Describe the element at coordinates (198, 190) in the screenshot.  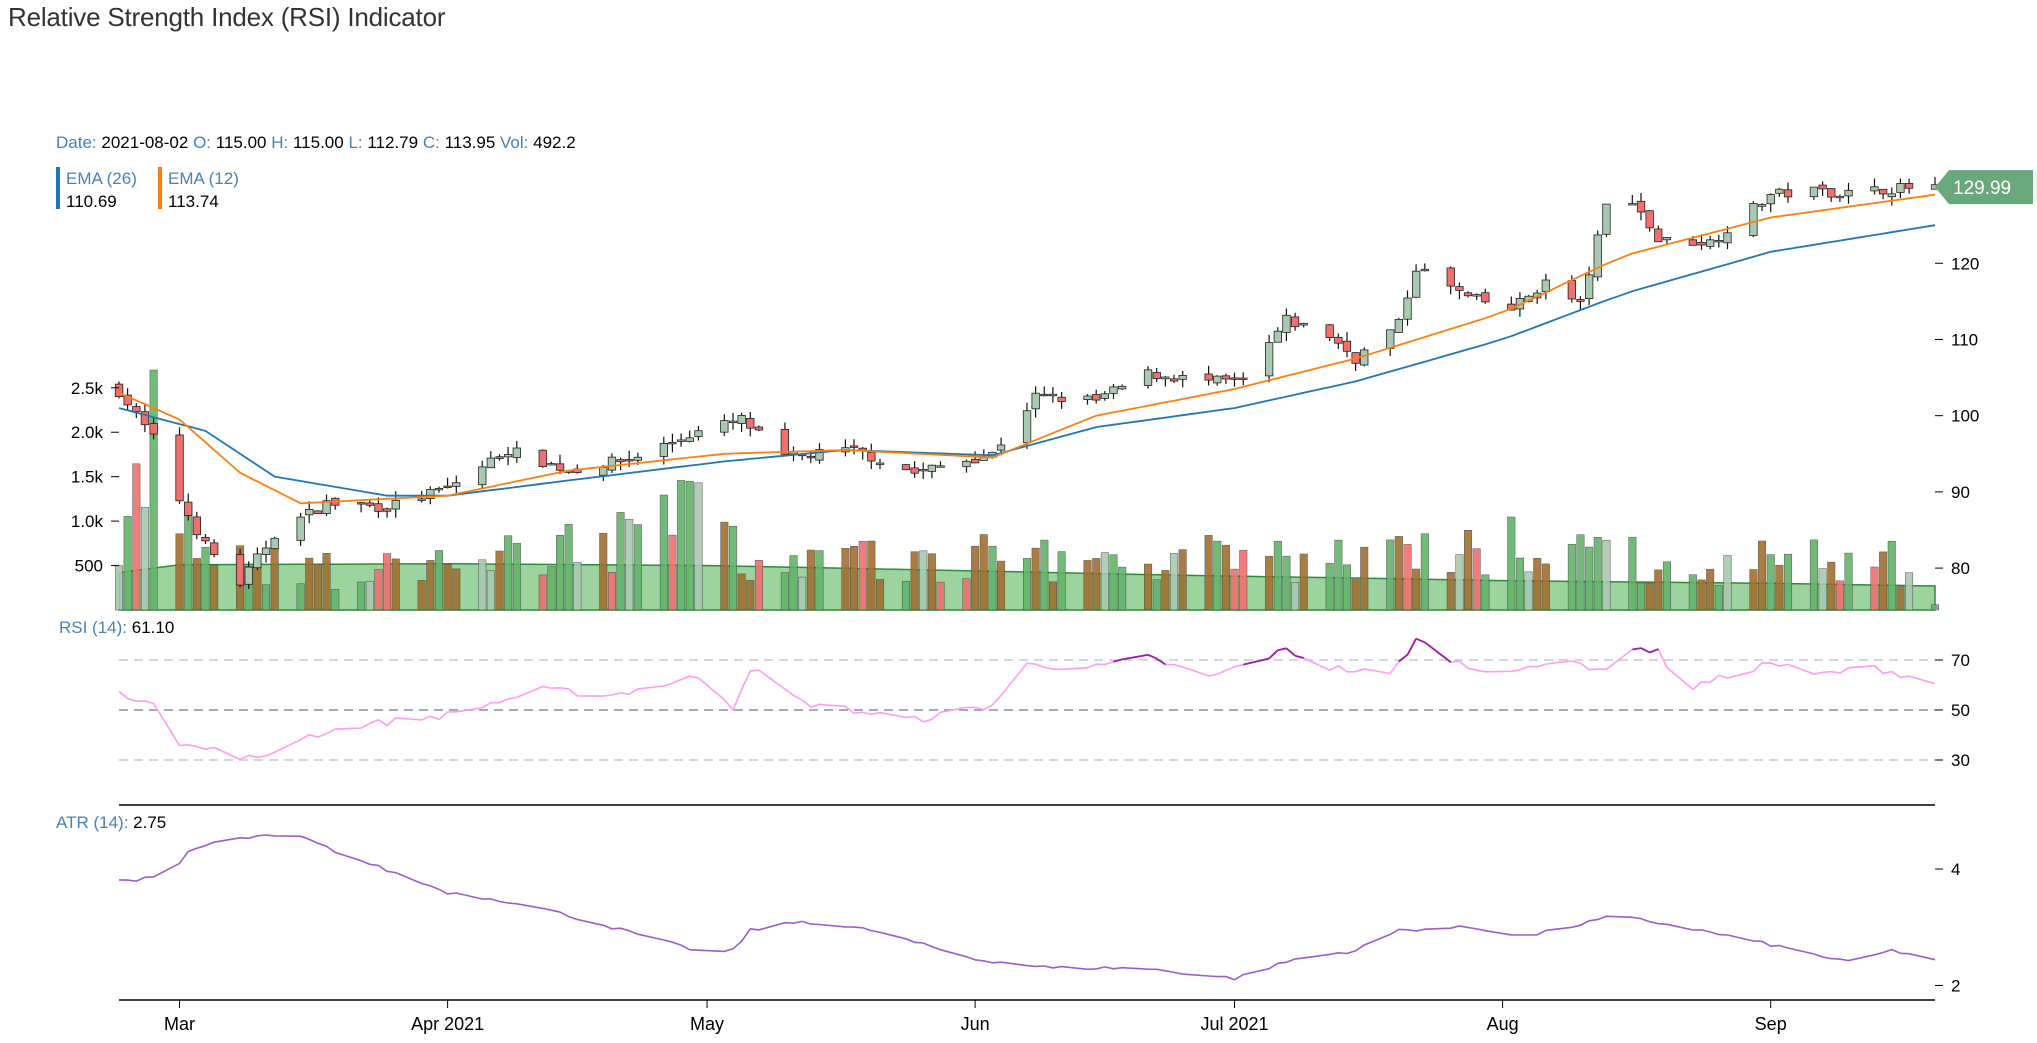
I see `ema12-legend: EMA (12) 113.74` at that location.